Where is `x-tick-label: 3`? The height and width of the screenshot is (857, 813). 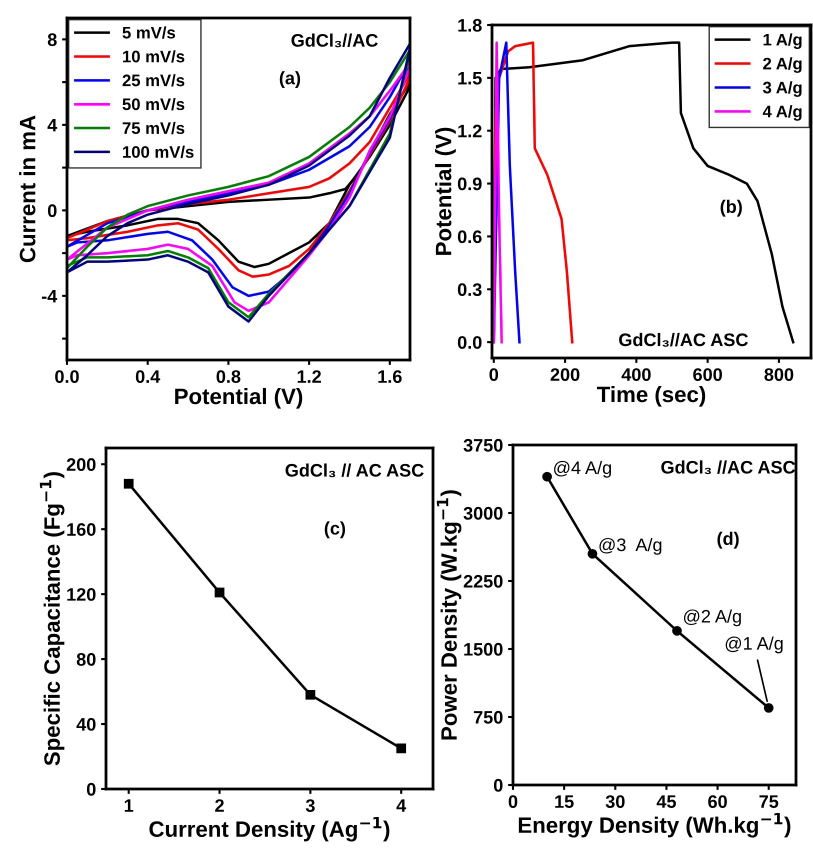
x-tick-label: 3 is located at coordinates (310, 805).